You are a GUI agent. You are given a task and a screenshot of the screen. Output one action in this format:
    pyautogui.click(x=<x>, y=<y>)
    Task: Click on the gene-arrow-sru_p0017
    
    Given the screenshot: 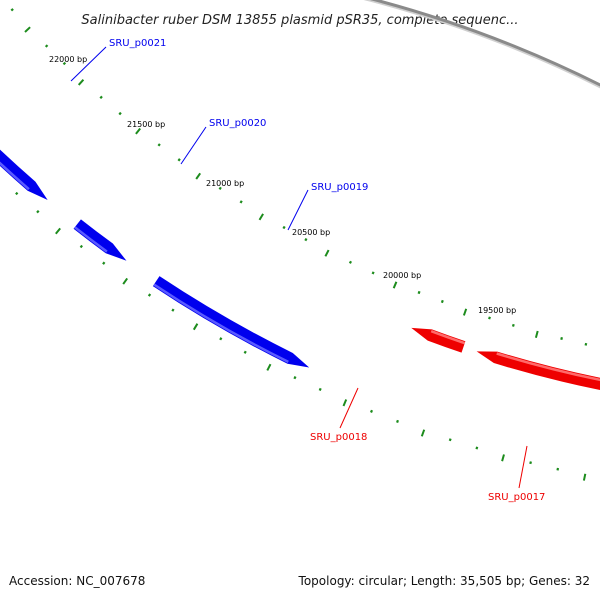 What is the action you would take?
    pyautogui.click(x=538, y=377)
    